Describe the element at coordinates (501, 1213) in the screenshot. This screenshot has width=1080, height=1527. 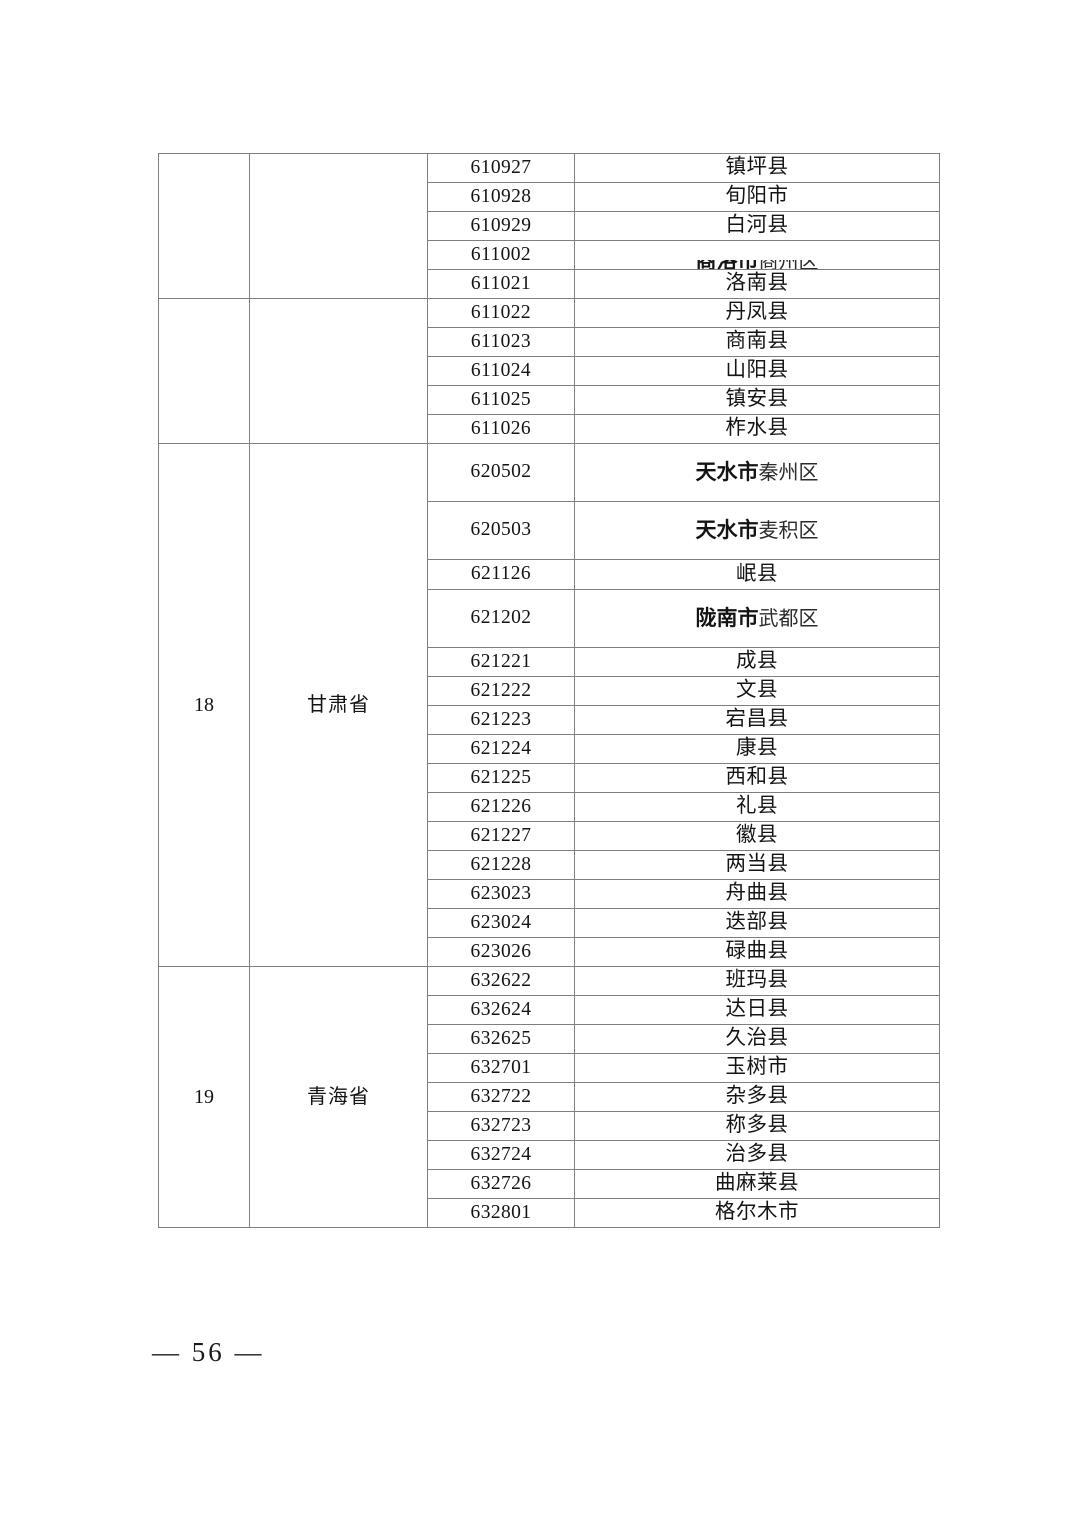
I see `division-code-cell: 632801` at that location.